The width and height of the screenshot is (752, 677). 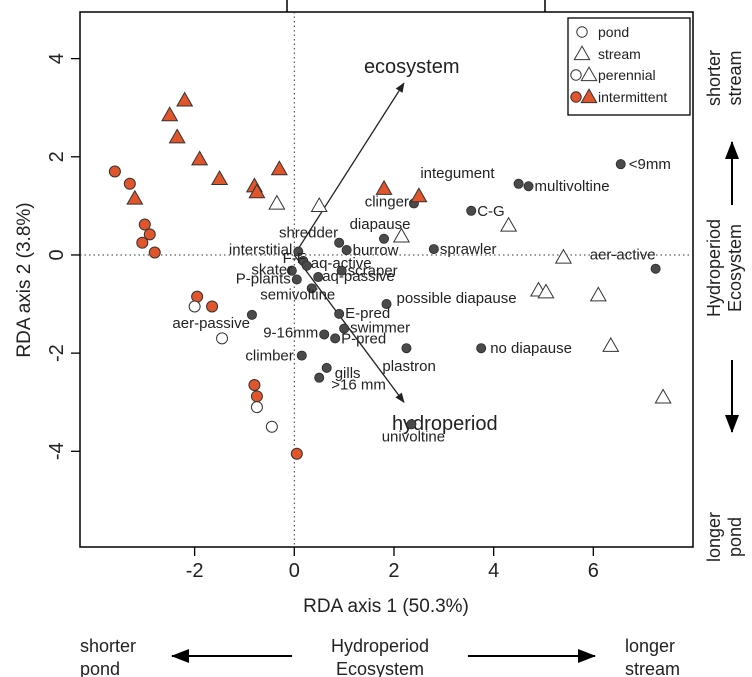 I want to click on right-top-line2: stream, so click(x=735, y=77).